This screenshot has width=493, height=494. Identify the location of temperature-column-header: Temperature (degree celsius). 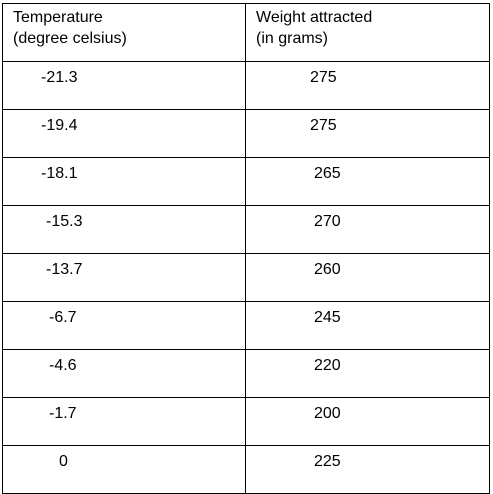
(124, 32).